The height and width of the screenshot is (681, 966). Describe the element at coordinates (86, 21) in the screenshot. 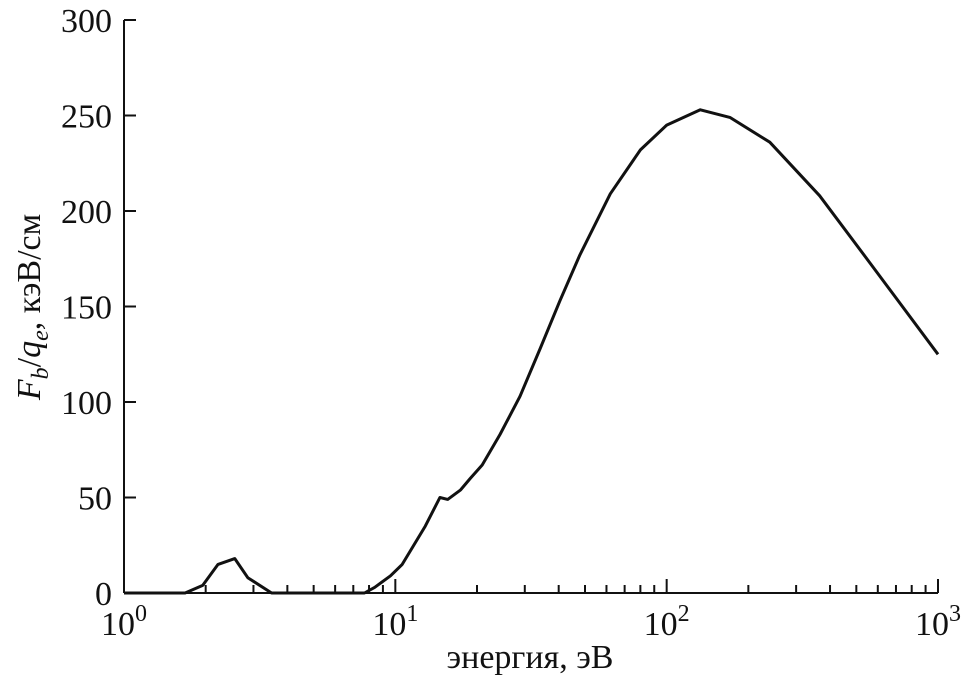

I see `y-tick-label: 300` at that location.